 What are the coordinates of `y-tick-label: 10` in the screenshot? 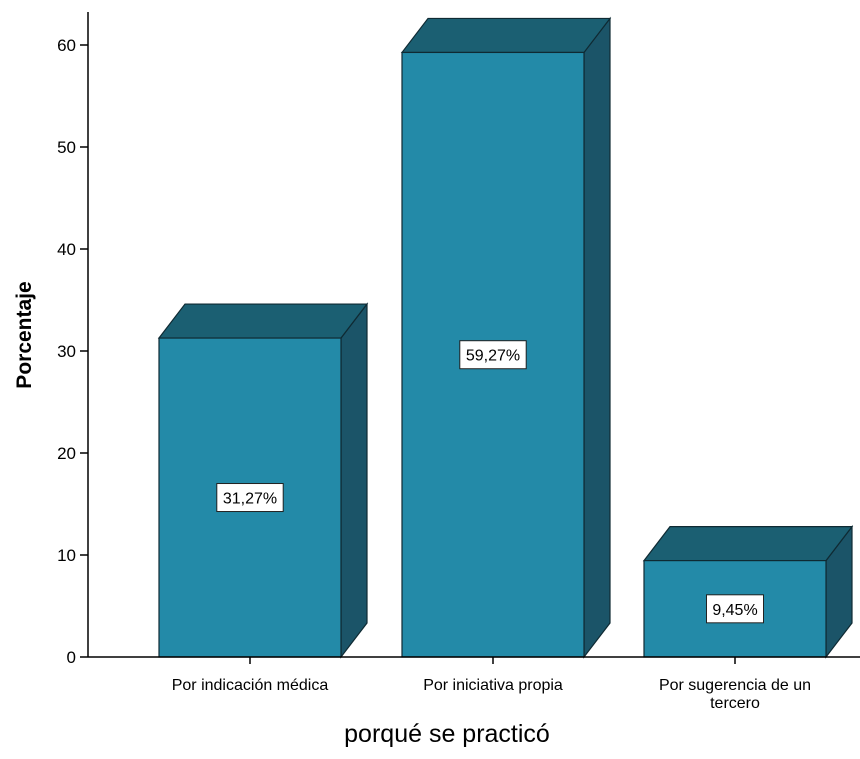 It's located at (66, 555).